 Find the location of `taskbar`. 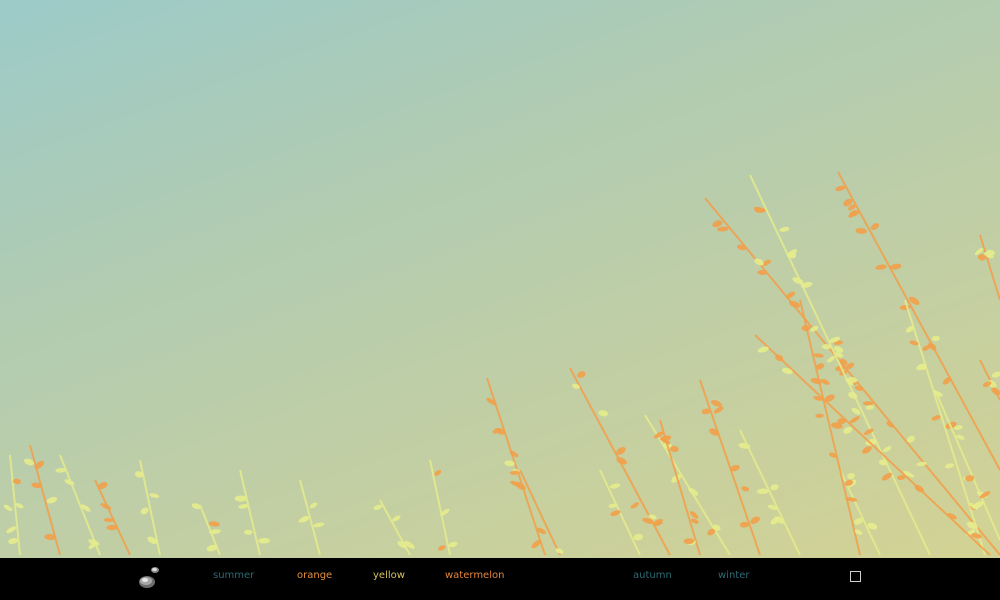

taskbar is located at coordinates (500, 579).